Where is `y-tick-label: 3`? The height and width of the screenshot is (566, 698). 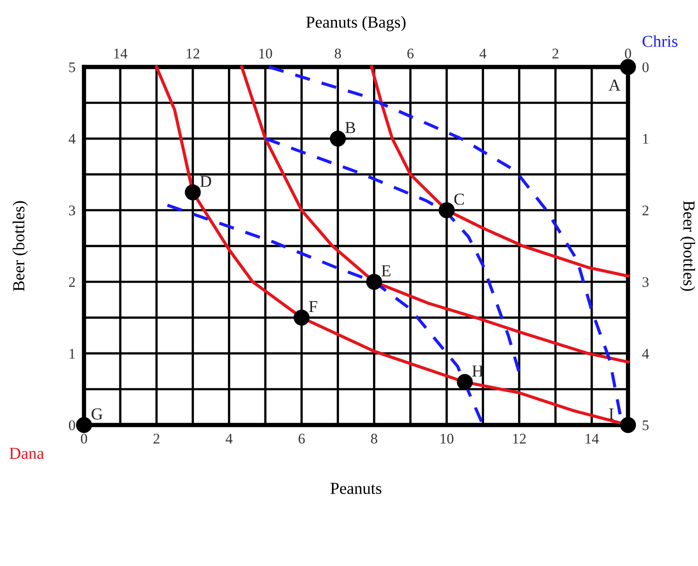
y-tick-label: 3 is located at coordinates (72, 211).